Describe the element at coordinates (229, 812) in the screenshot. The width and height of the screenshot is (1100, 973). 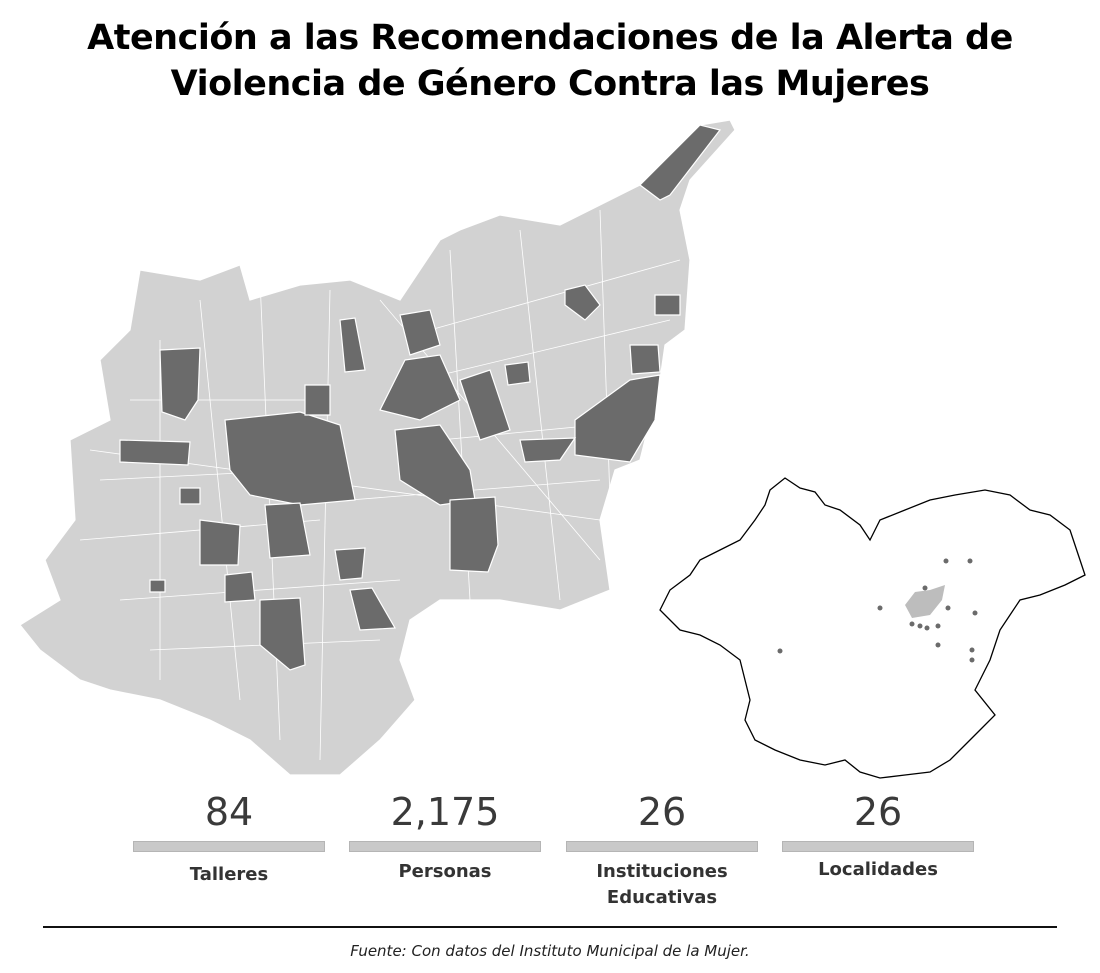
I see `stat-value: 84` at that location.